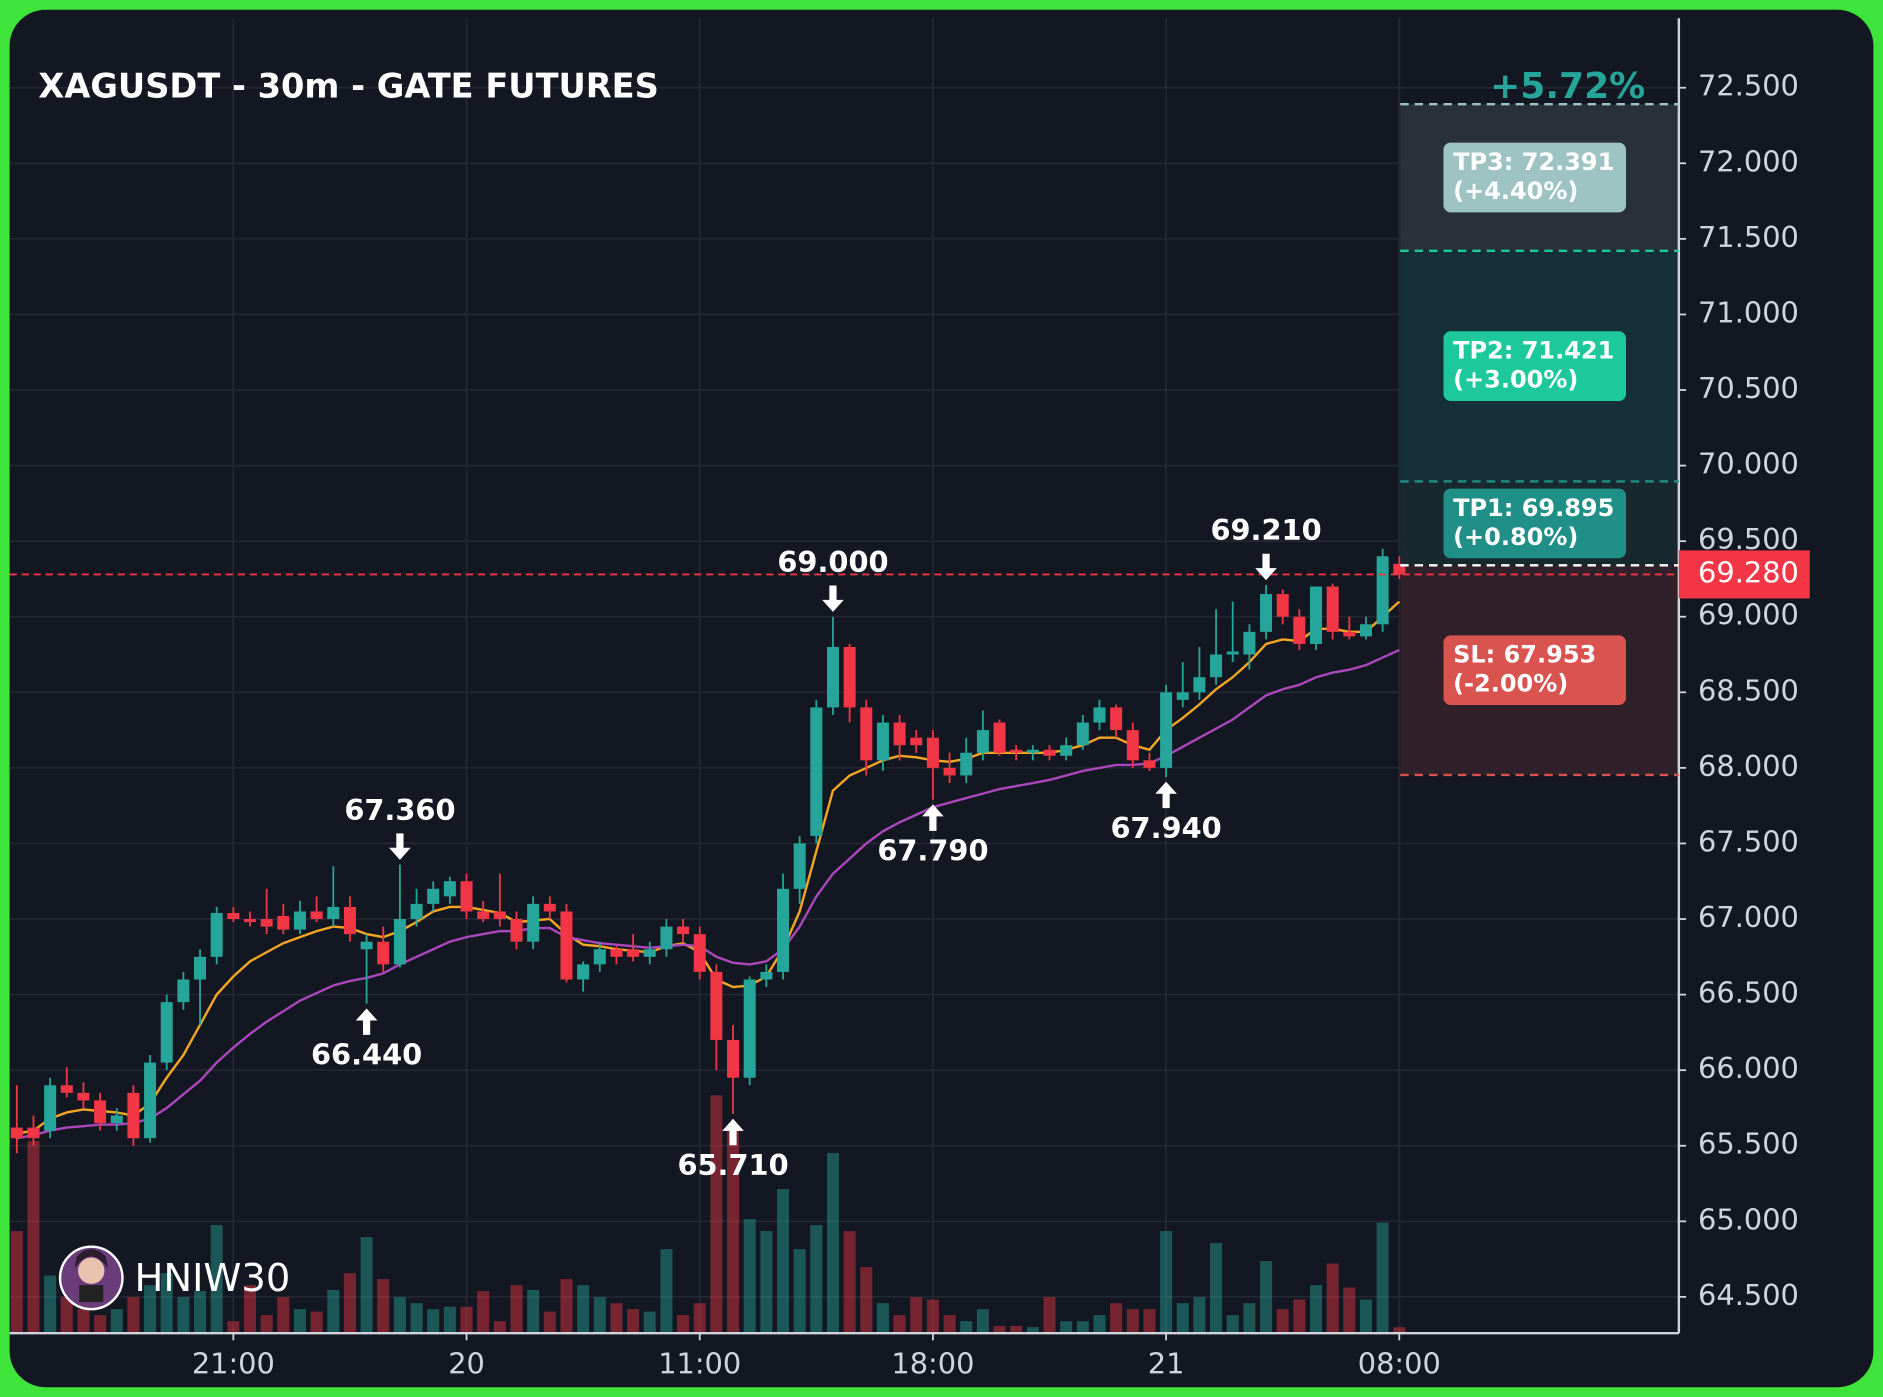  I want to click on watermark: HNIW30, so click(174, 1278).